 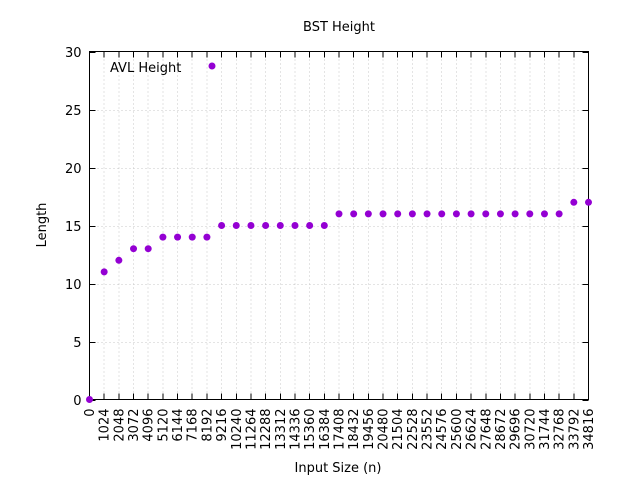 What do you see at coordinates (398, 429) in the screenshot?
I see `x-tick-label: 21504` at bounding box center [398, 429].